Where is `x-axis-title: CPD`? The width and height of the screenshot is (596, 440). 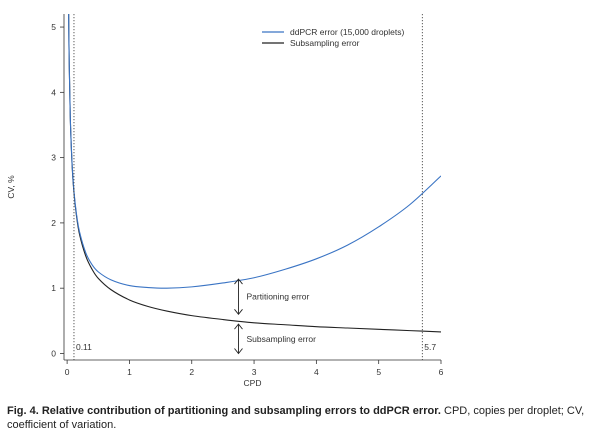 x-axis-title: CPD is located at coordinates (253, 383).